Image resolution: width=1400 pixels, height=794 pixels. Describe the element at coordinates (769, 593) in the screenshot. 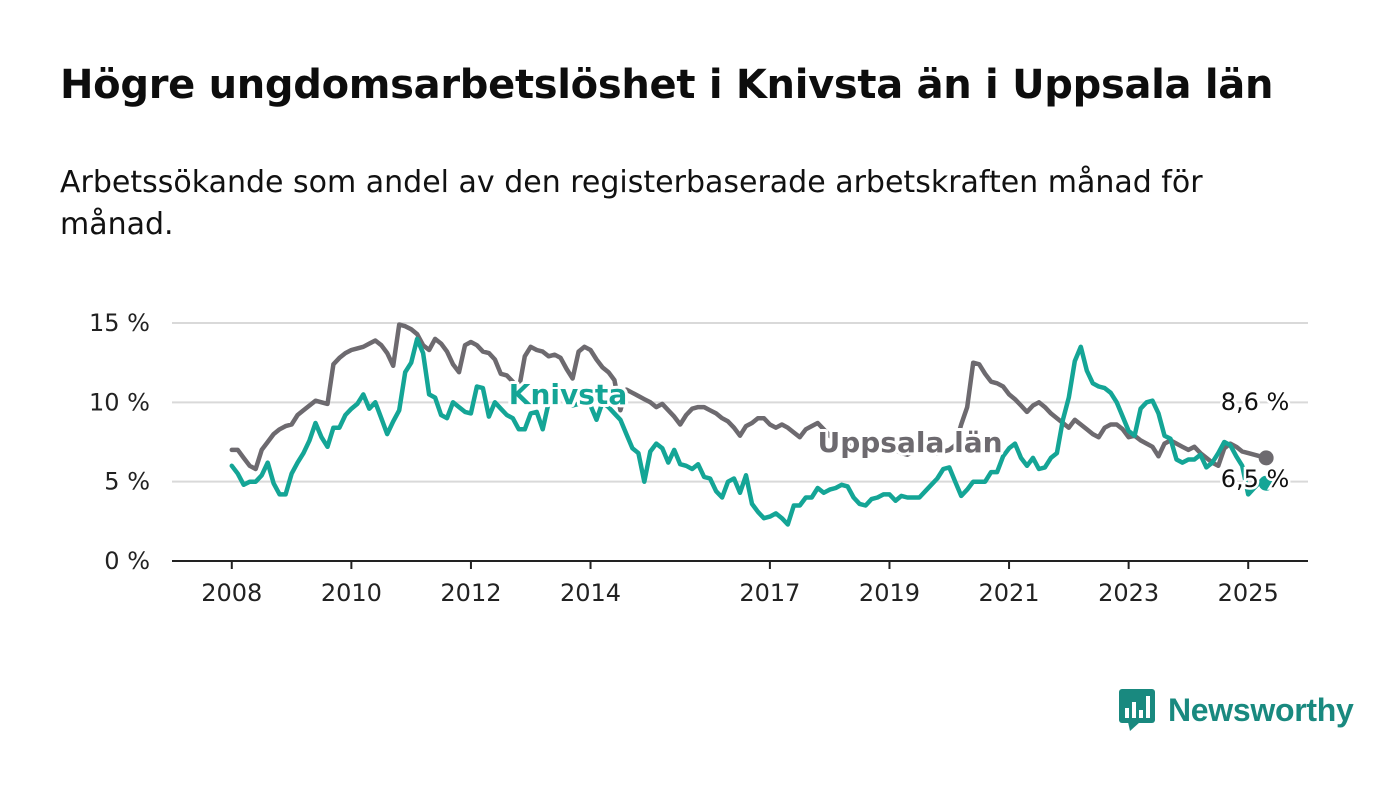

I see `x-tick-label: 2017` at that location.